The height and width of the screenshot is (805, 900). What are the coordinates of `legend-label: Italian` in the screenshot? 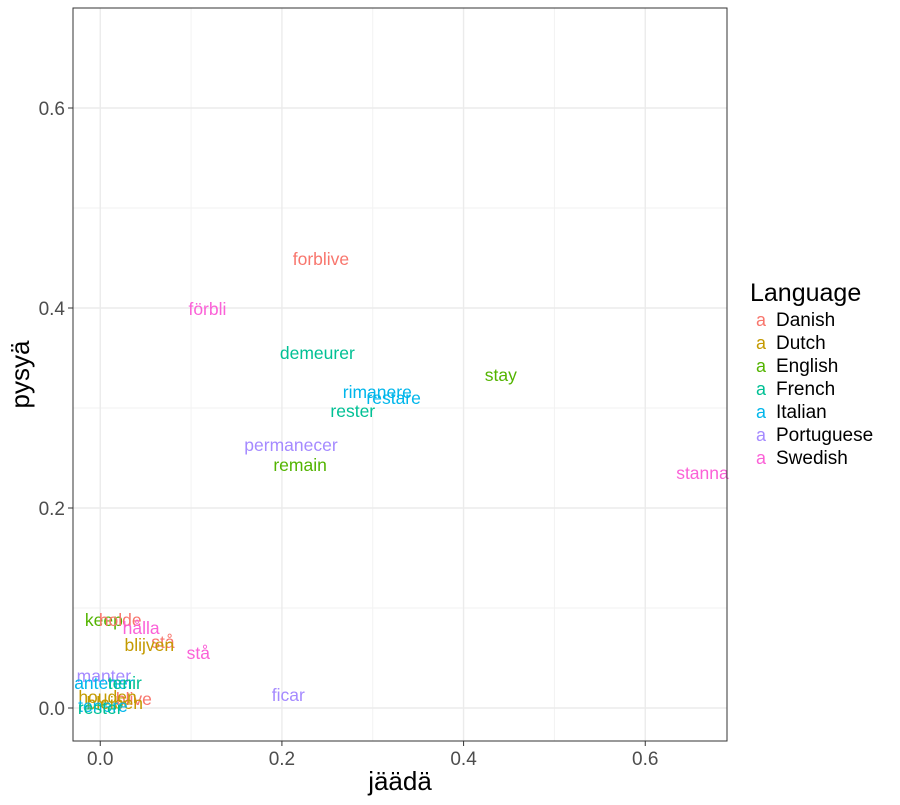 It's located at (801, 412).